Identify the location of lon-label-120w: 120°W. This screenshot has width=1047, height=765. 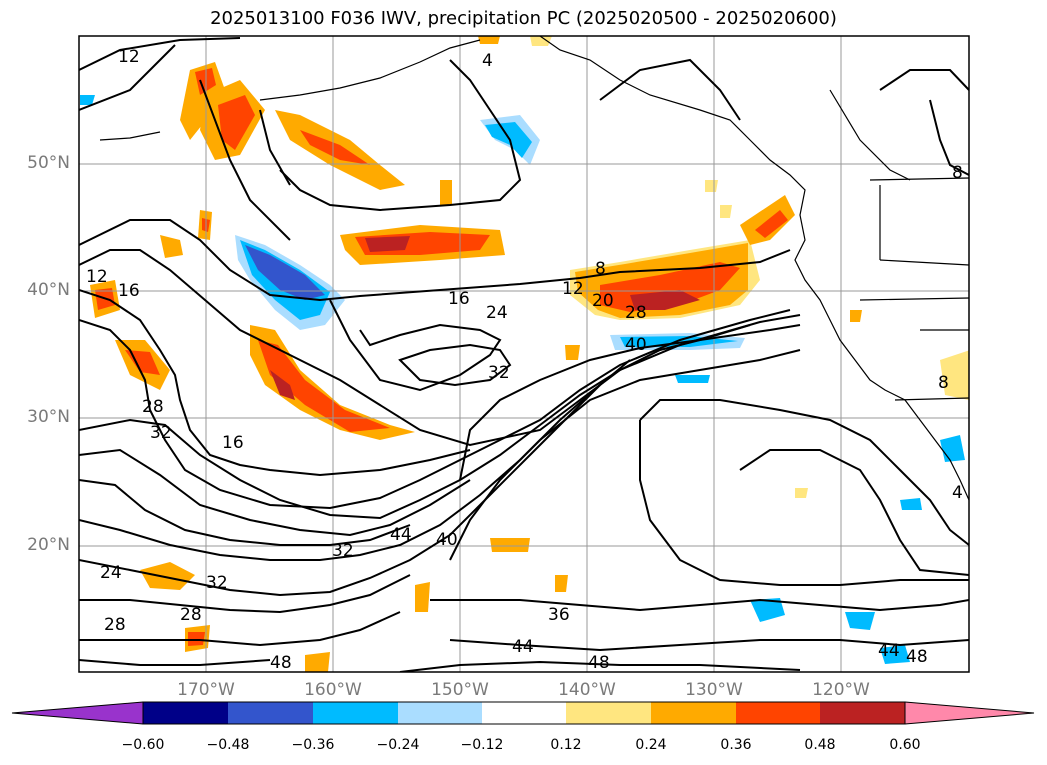
(841, 690).